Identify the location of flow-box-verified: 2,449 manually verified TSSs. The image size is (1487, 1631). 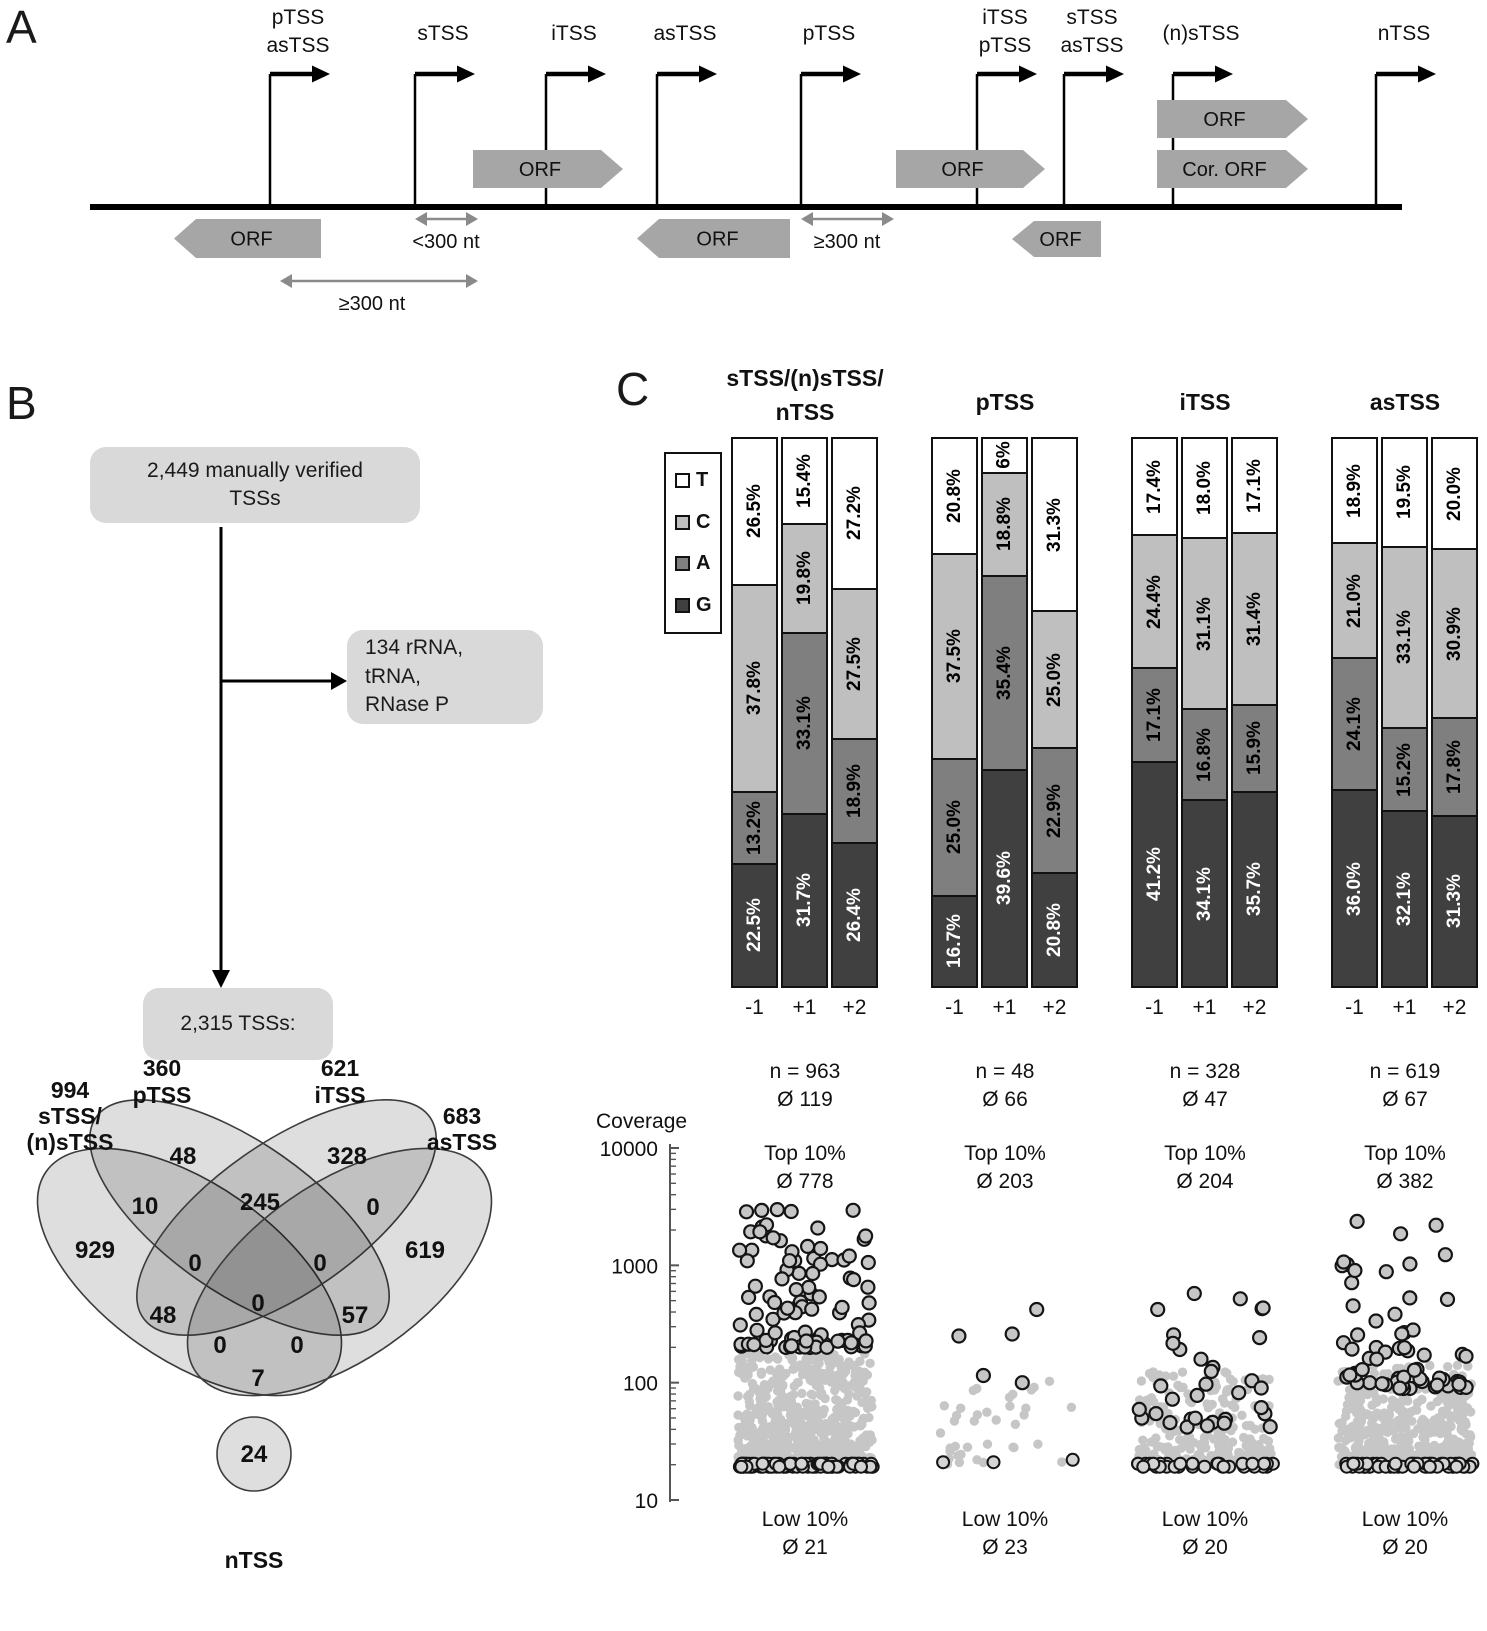
(255, 485).